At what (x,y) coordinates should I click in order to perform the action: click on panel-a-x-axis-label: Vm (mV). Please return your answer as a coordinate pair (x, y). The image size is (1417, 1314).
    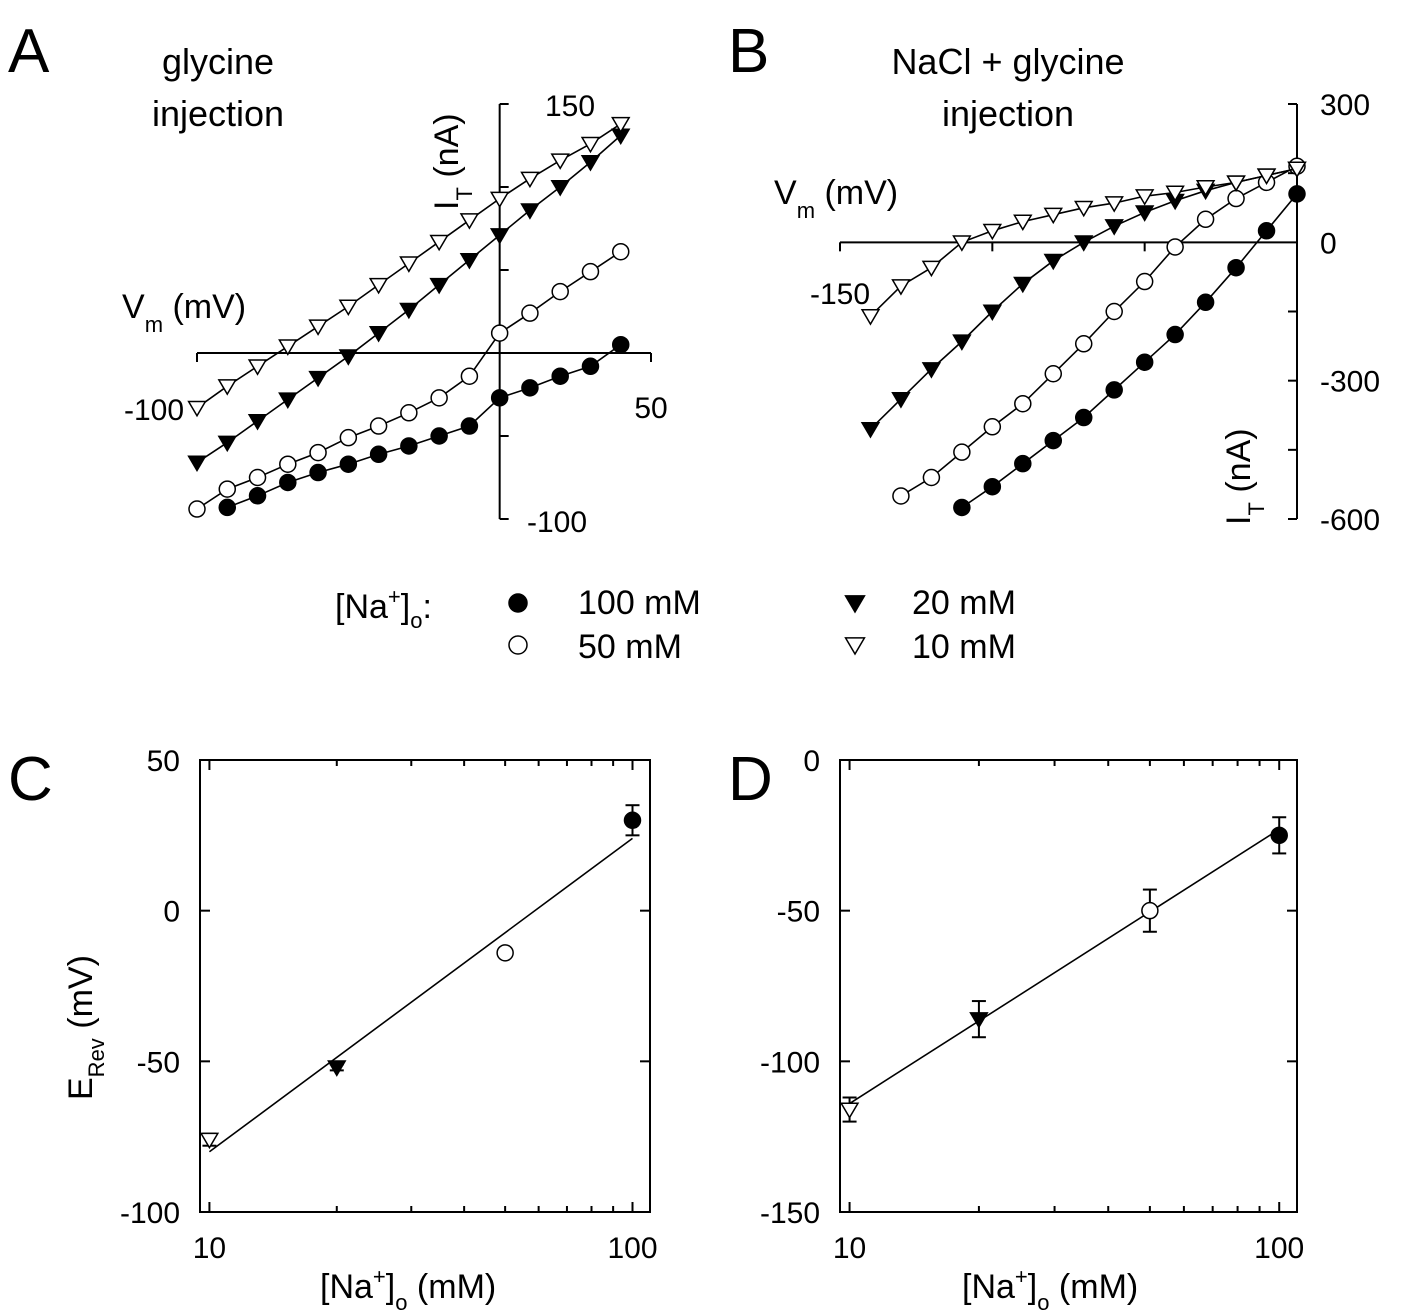
    Looking at the image, I should click on (184, 312).